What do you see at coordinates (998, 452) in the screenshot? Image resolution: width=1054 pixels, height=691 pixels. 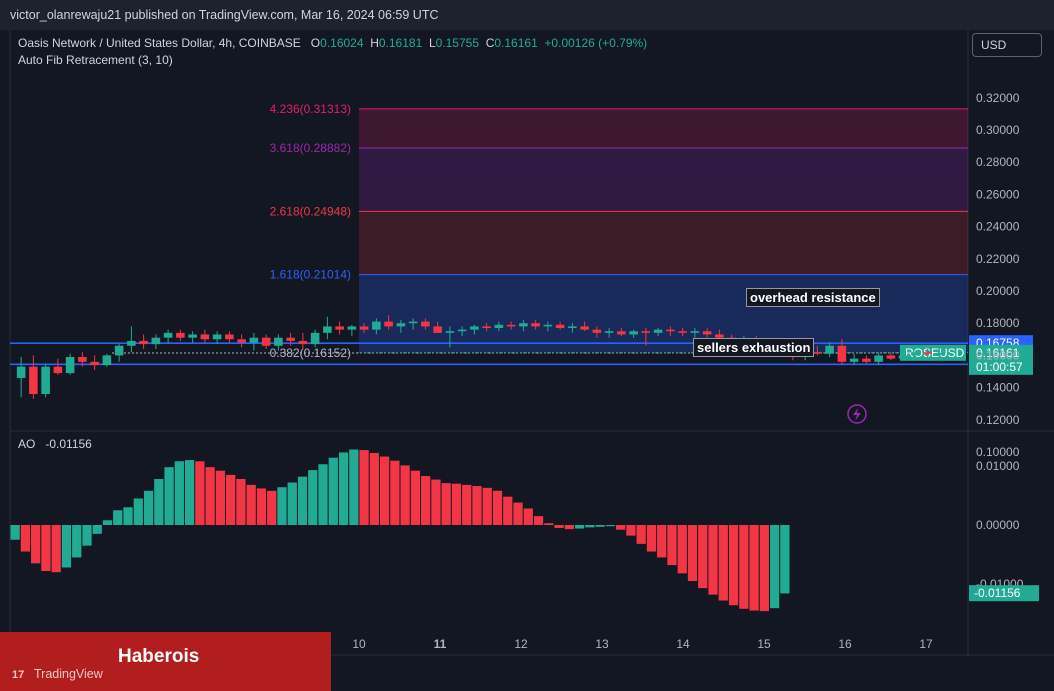 I see `price-axis-label: 0.10000` at bounding box center [998, 452].